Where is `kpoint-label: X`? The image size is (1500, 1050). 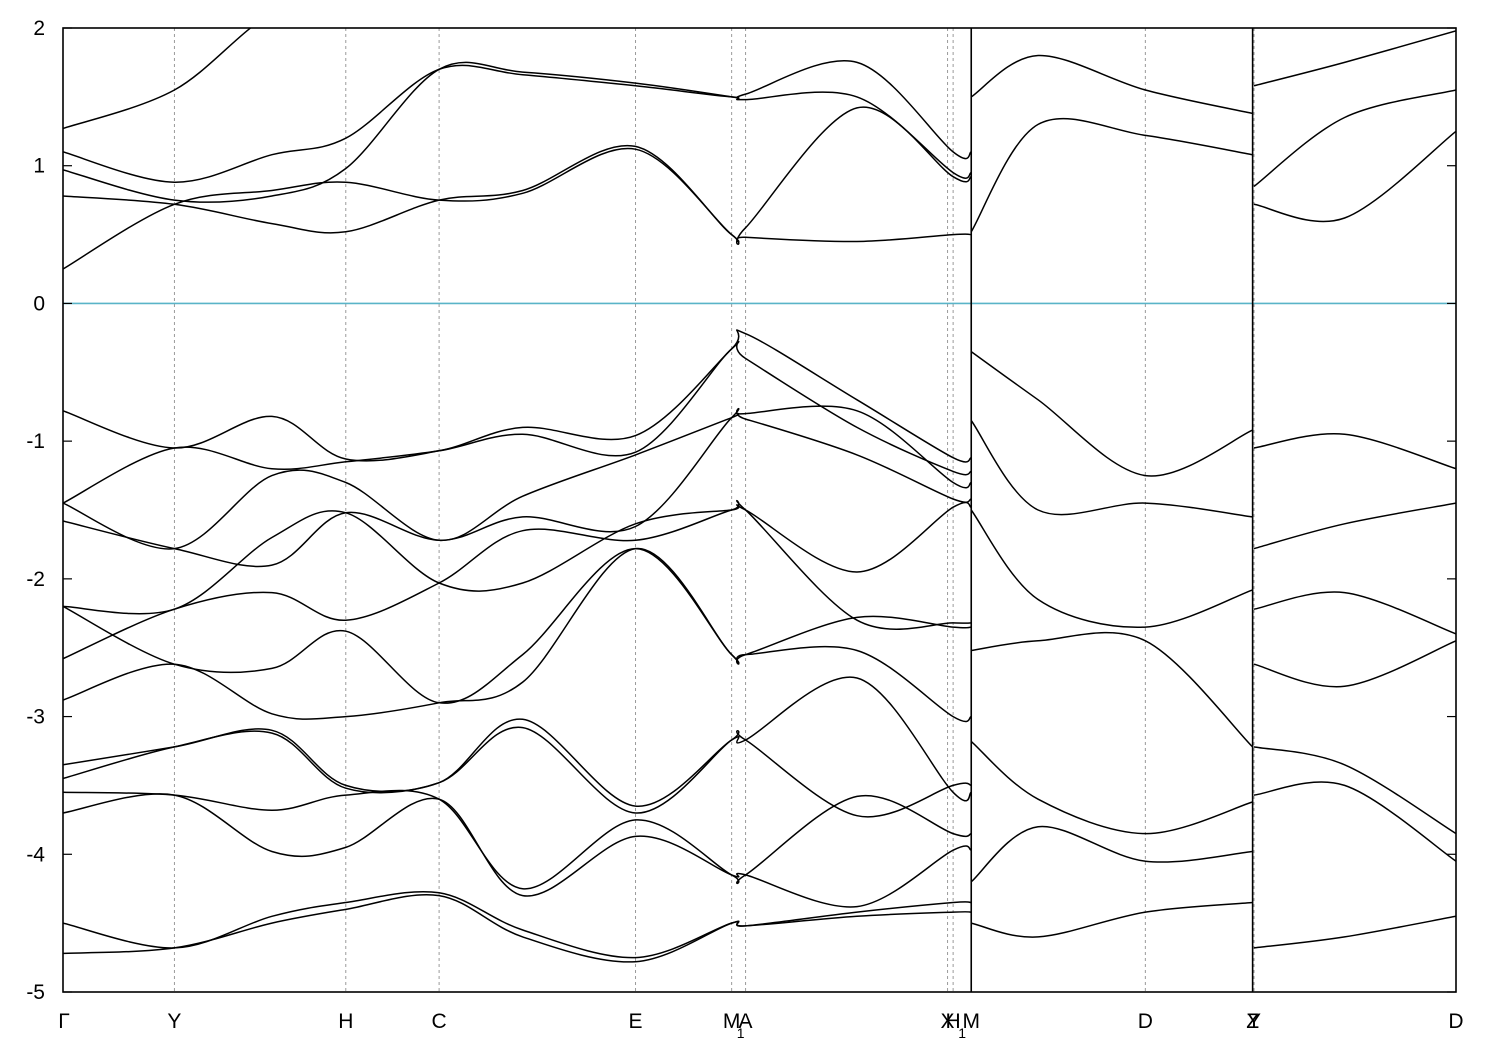 kpoint-label: X is located at coordinates (948, 1021).